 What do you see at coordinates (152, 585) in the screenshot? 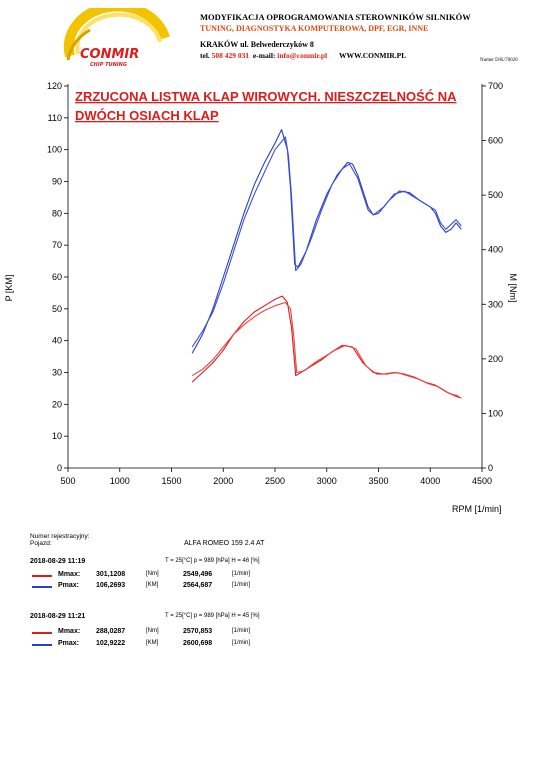
I see `run1-pmax-unit: [KM]` at bounding box center [152, 585].